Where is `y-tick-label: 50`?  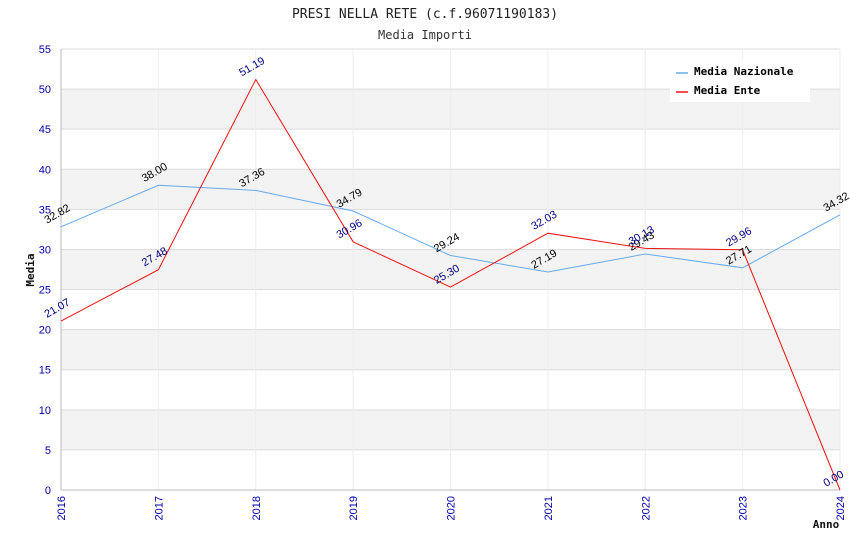
y-tick-label: 50 is located at coordinates (45, 90).